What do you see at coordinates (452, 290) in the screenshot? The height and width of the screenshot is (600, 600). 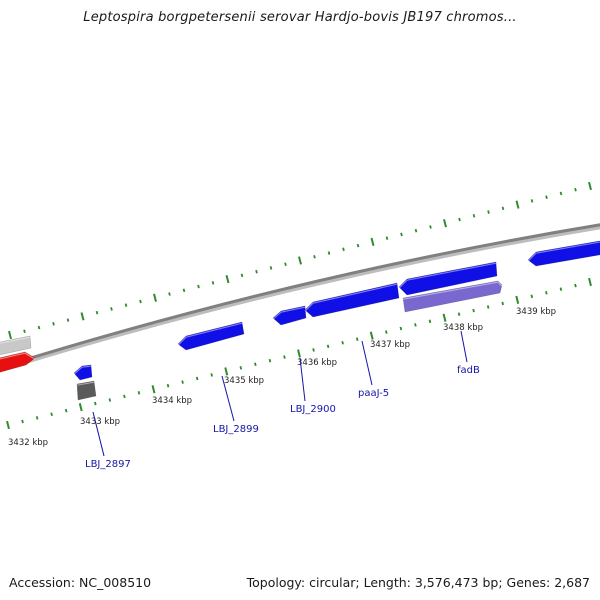 I see `gene-highlight-fadb-alt` at bounding box center [452, 290].